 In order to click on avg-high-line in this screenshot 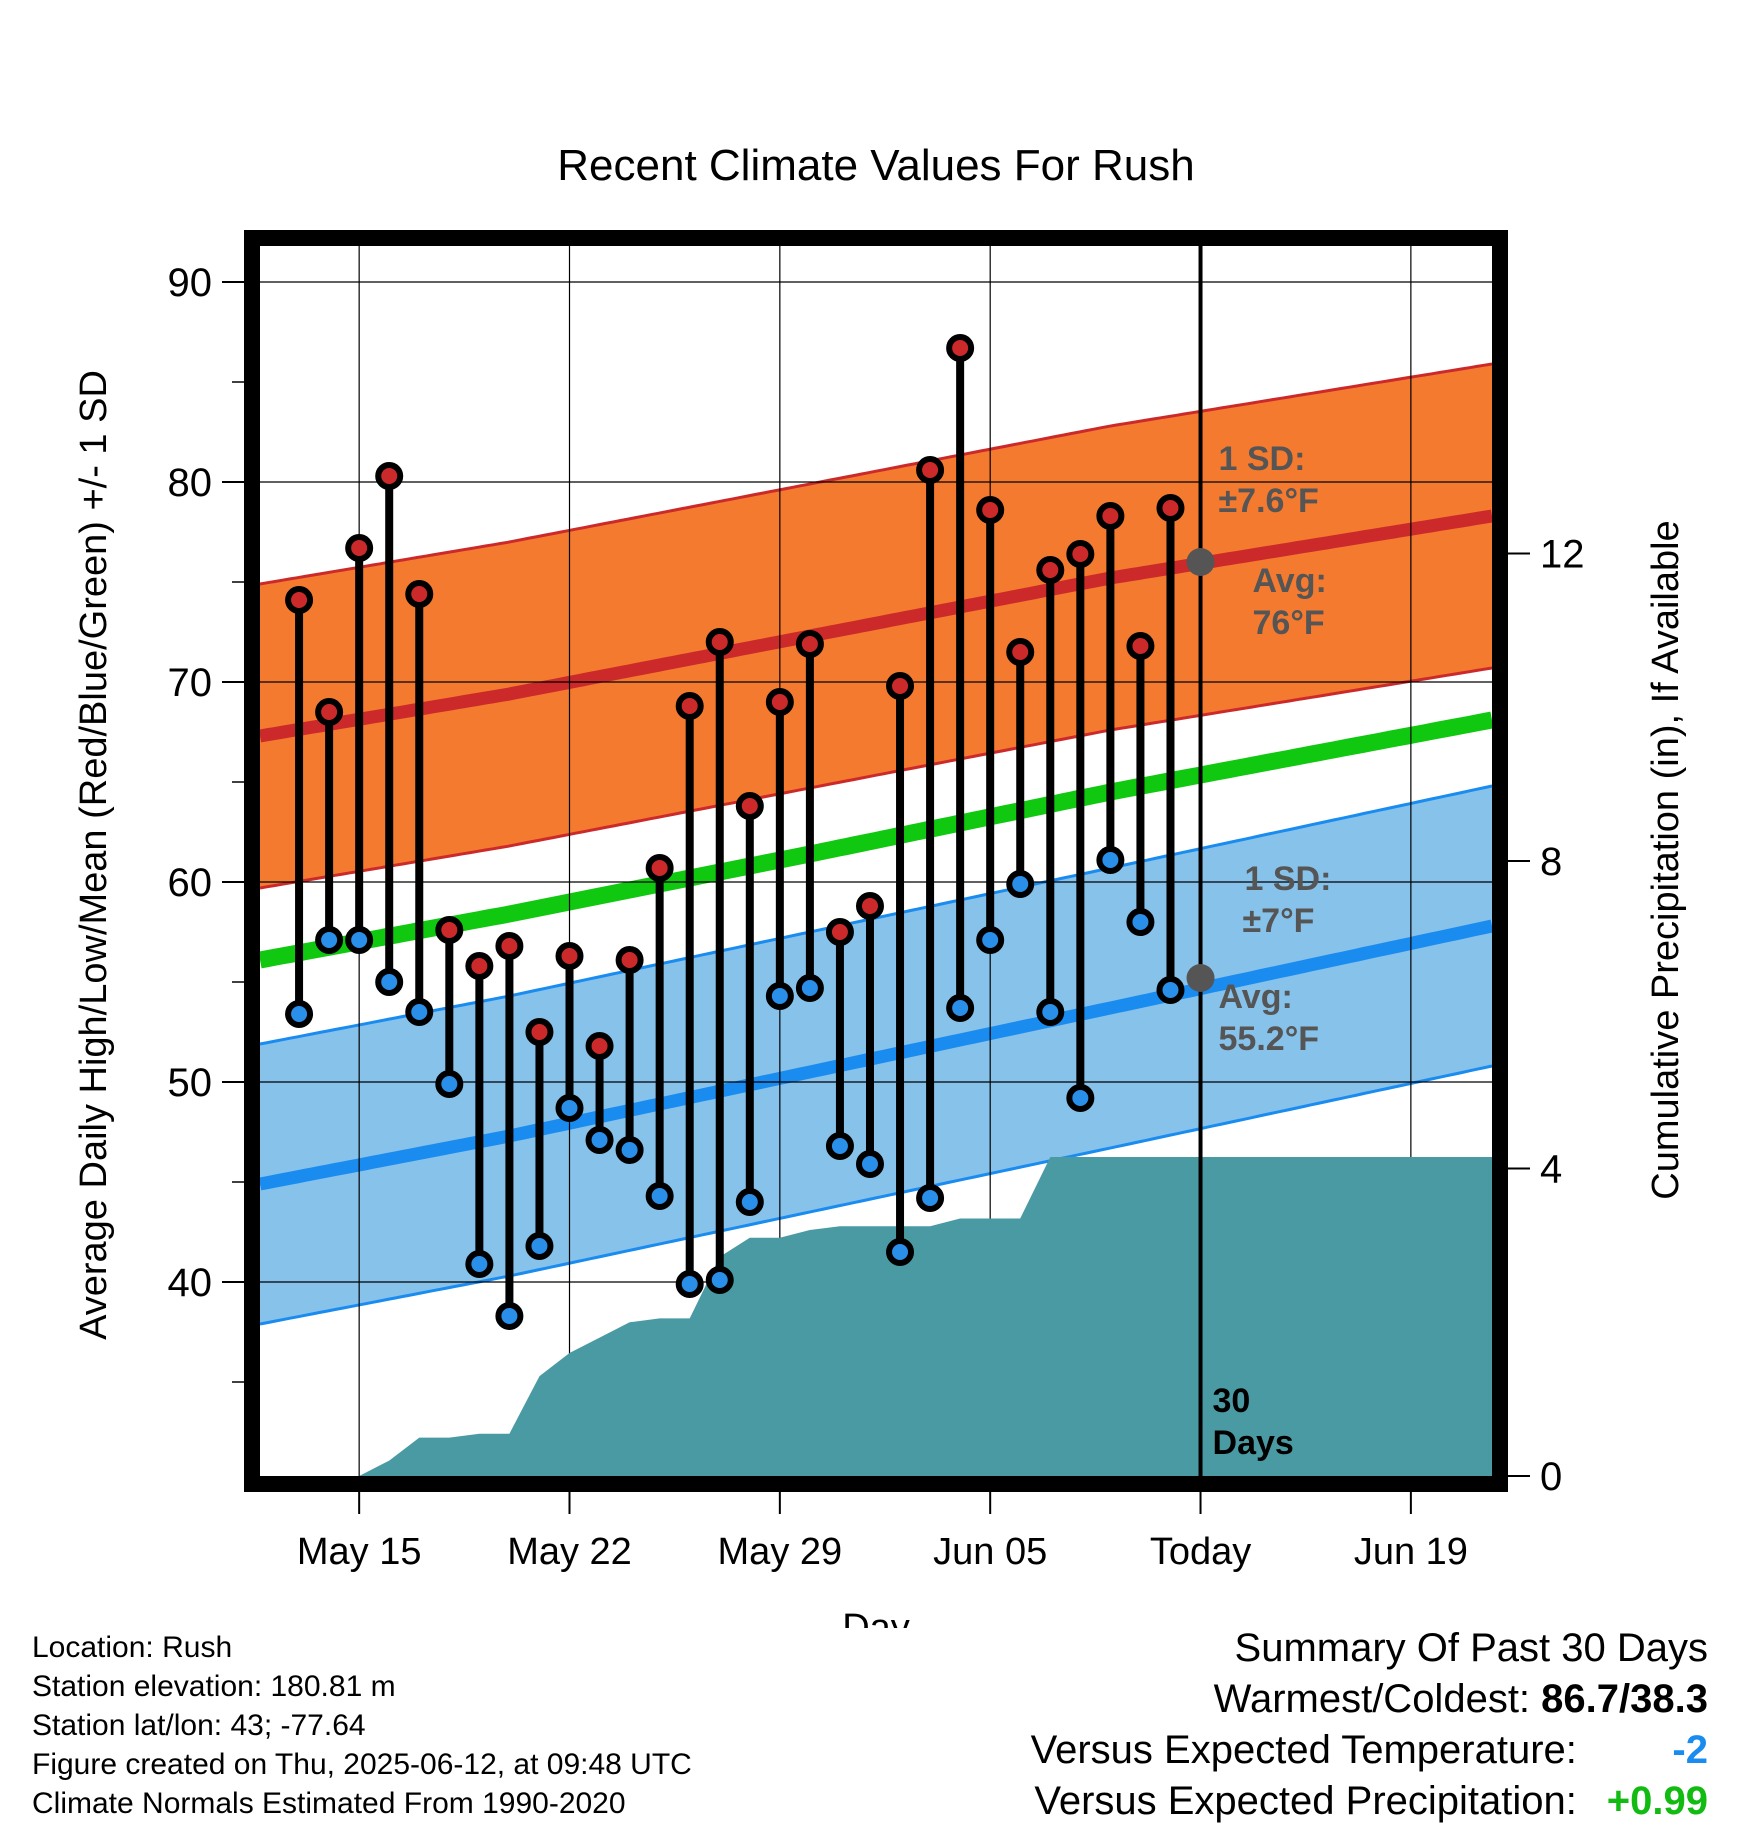, I will do `click(876, 626)`.